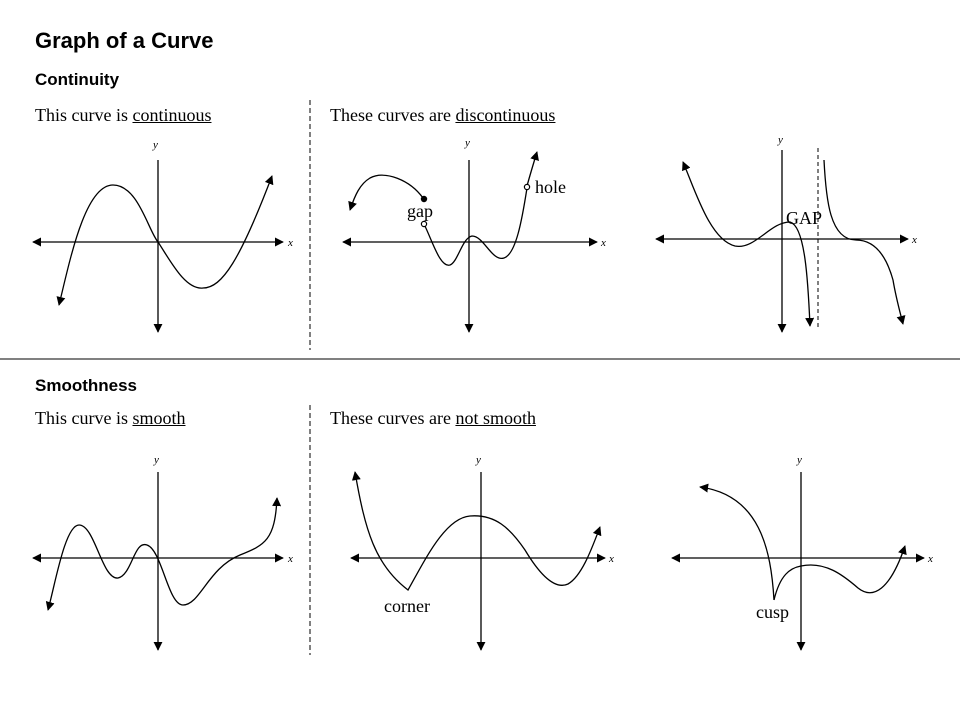  I want to click on smoothness-heading: Smoothness, so click(86, 385).